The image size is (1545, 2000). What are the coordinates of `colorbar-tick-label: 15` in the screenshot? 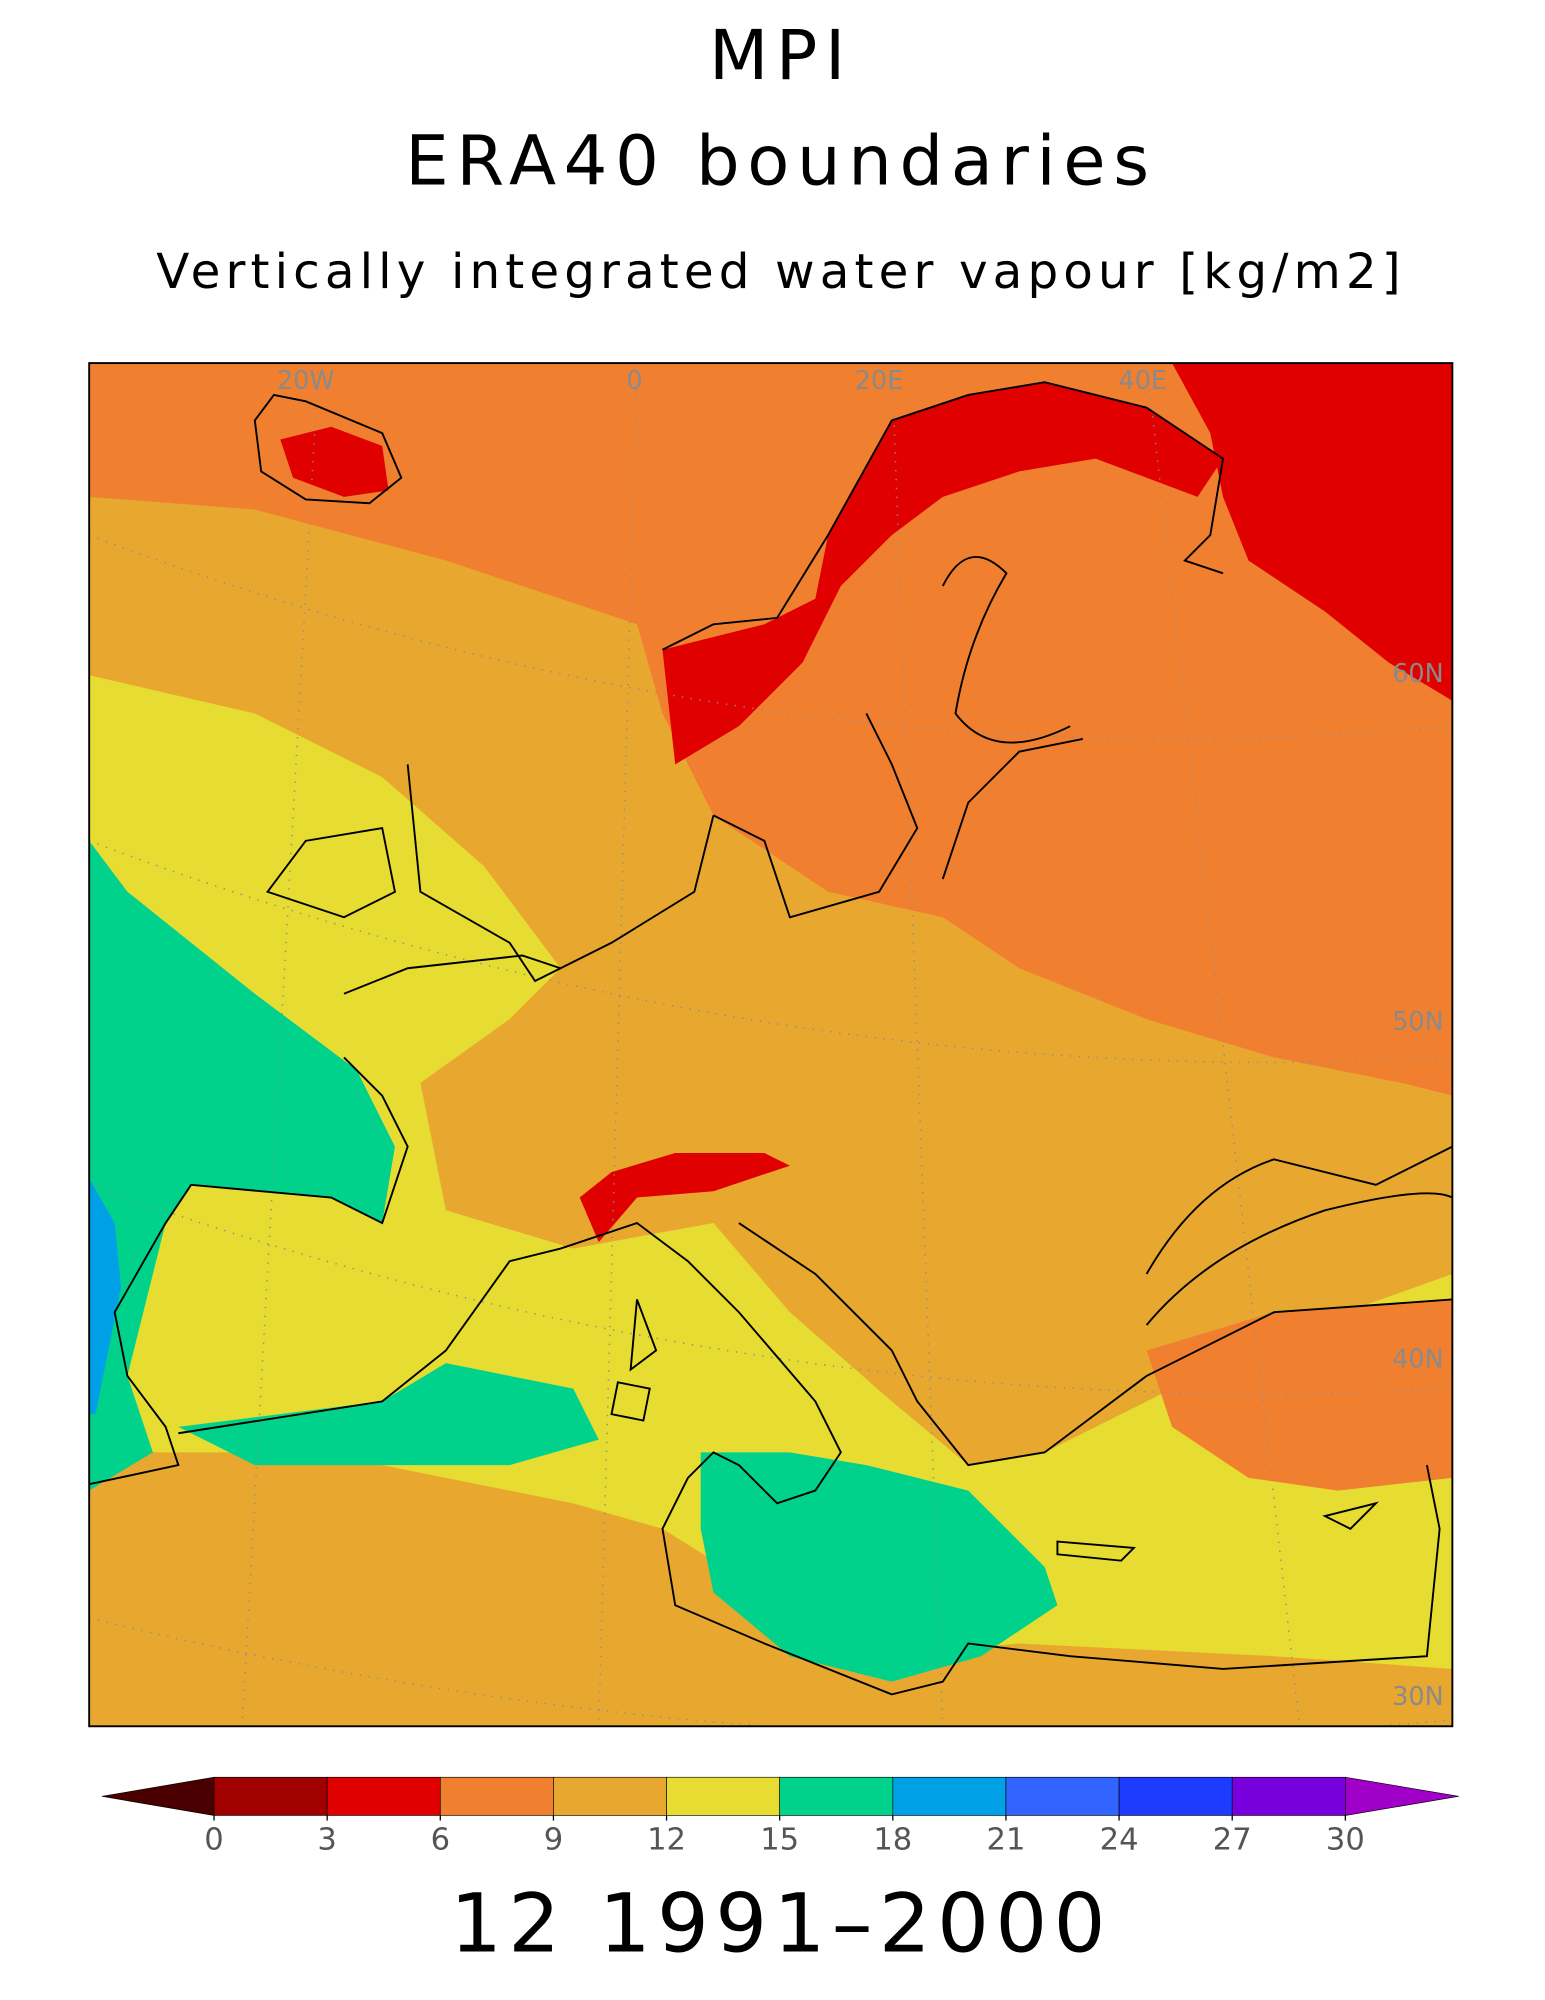 It's located at (779, 1839).